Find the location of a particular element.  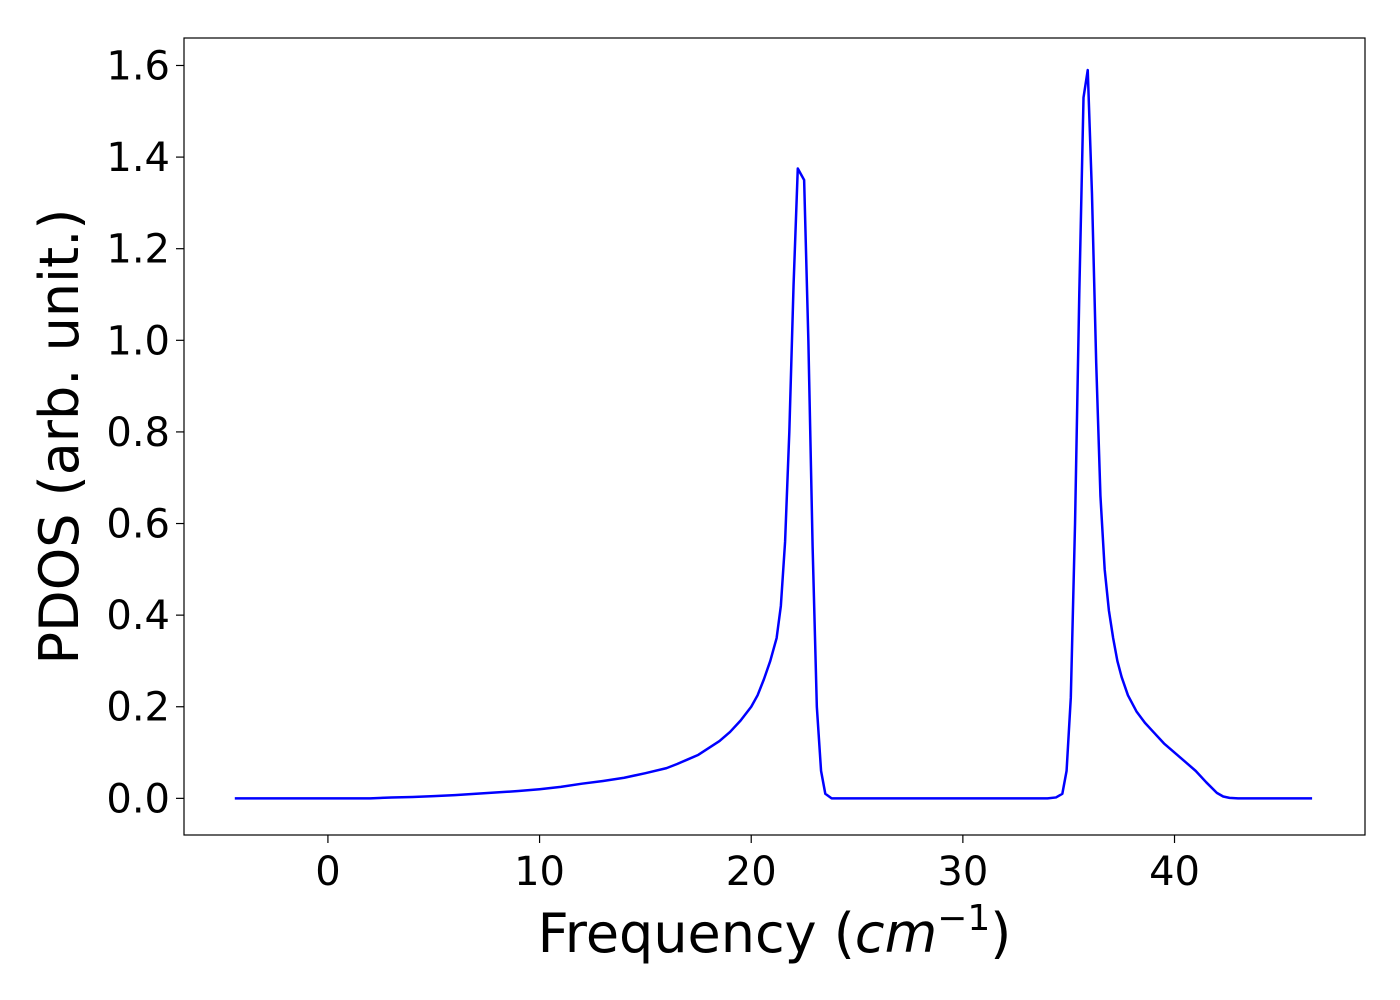

x-tick-label: 30 is located at coordinates (962, 872).